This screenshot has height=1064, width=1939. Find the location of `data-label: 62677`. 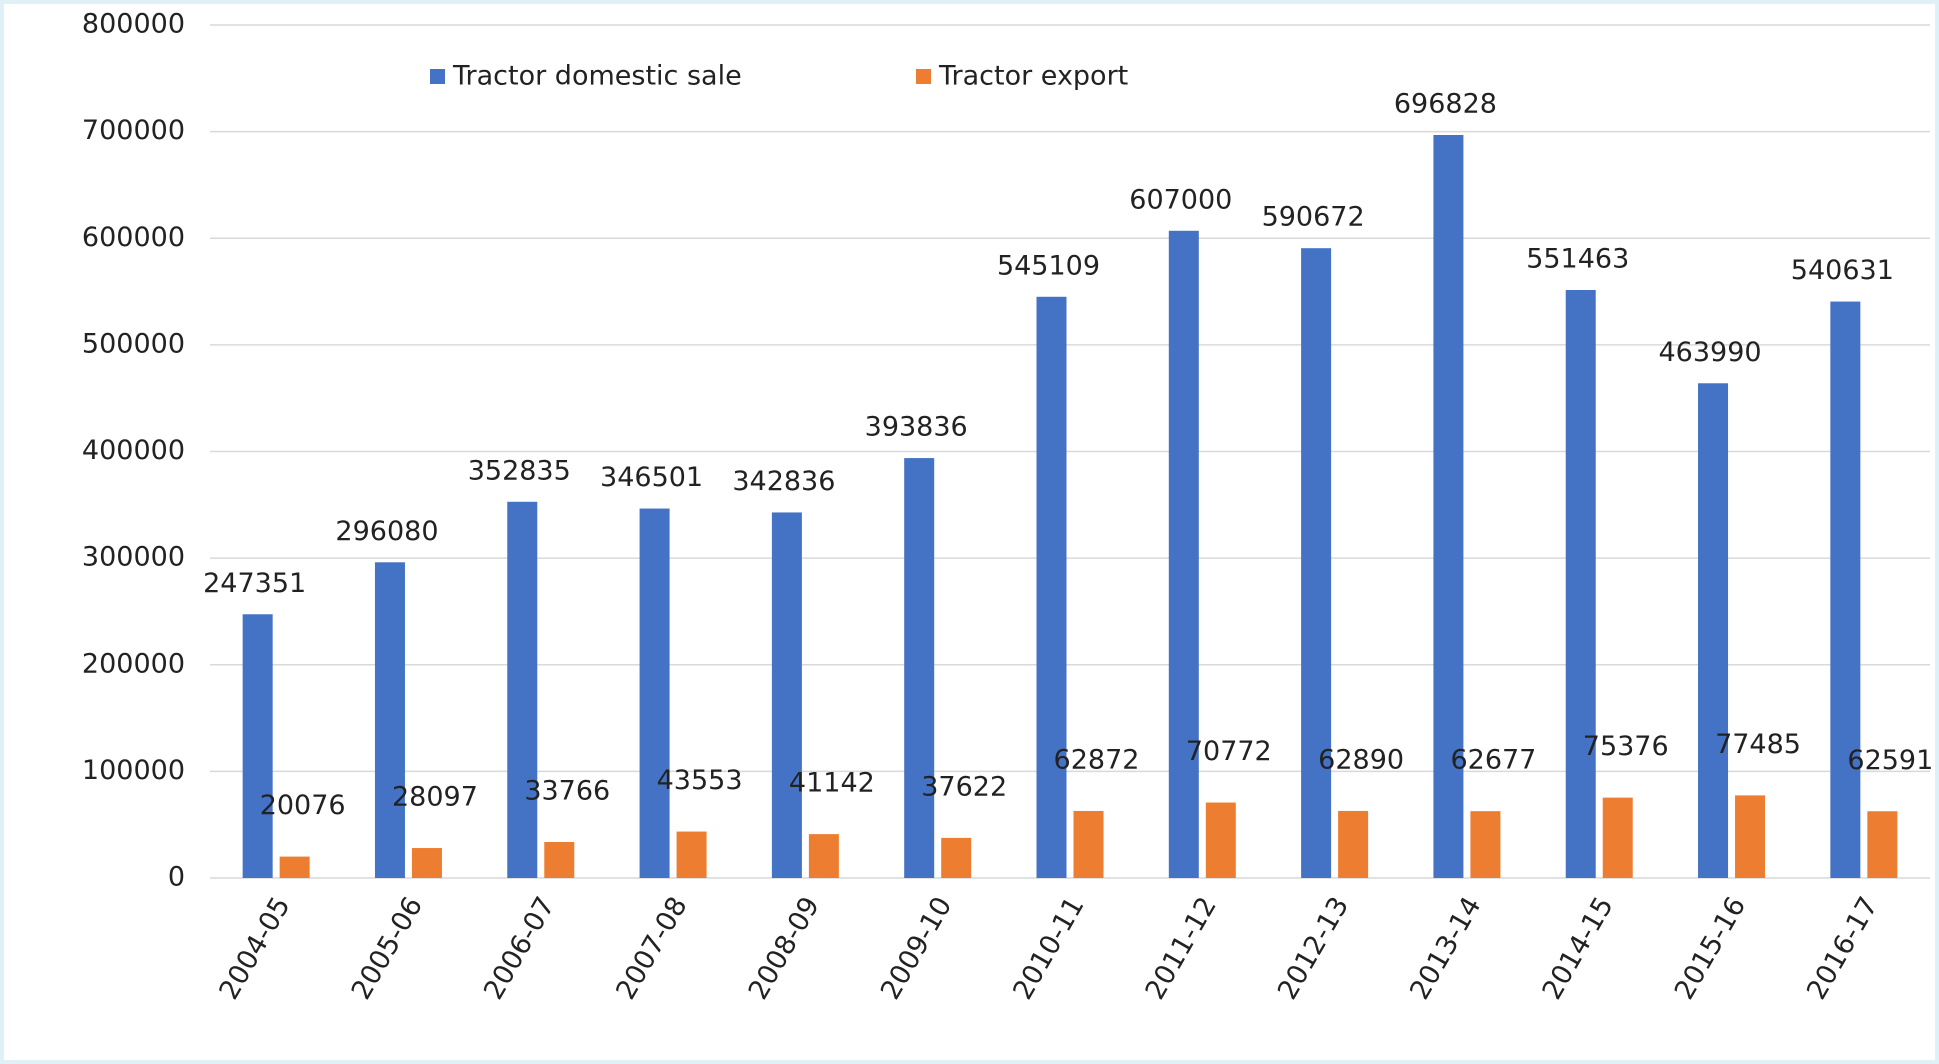

data-label: 62677 is located at coordinates (1493, 760).